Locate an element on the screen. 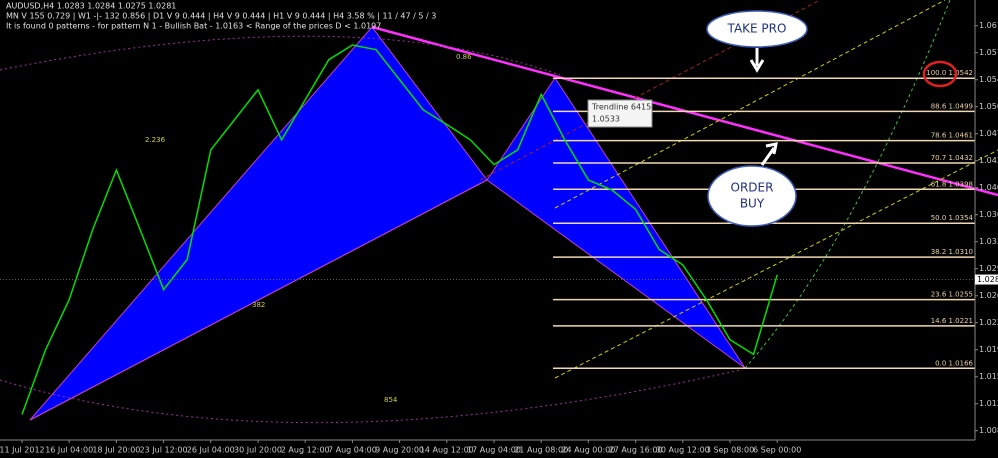 This screenshot has width=998, height=458. take-profit-label: TAKE PRO is located at coordinates (757, 29).